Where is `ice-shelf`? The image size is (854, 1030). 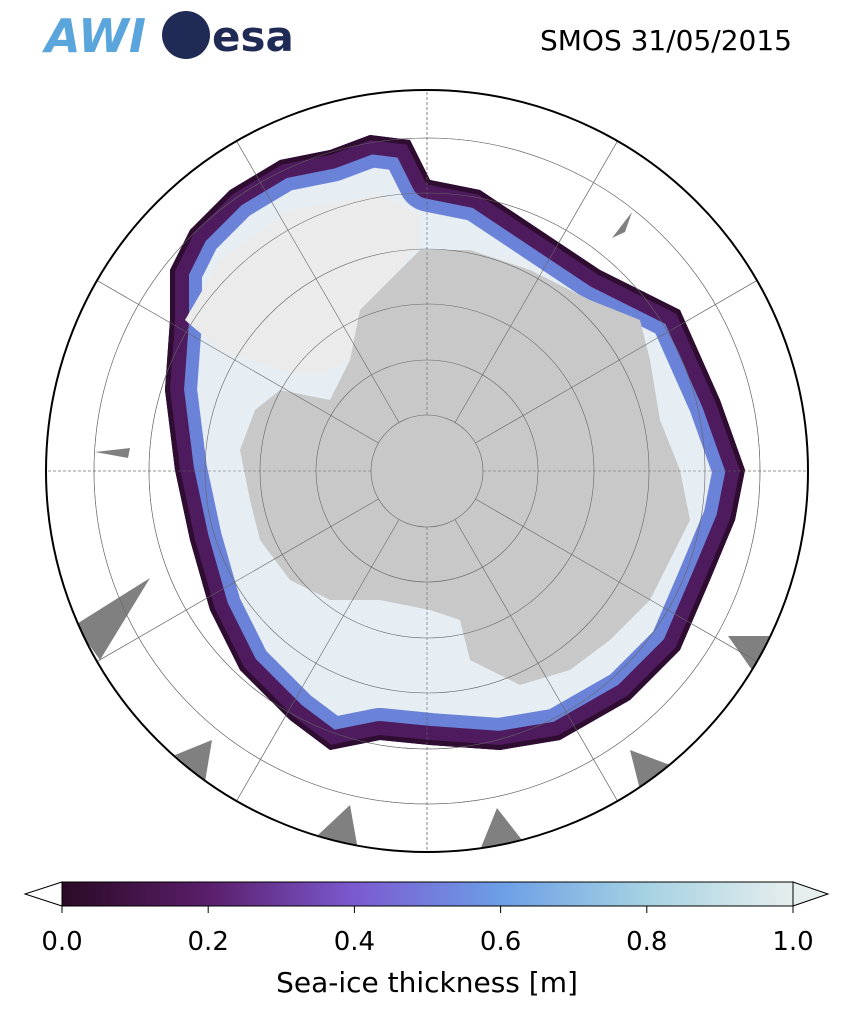 ice-shelf is located at coordinates (302, 285).